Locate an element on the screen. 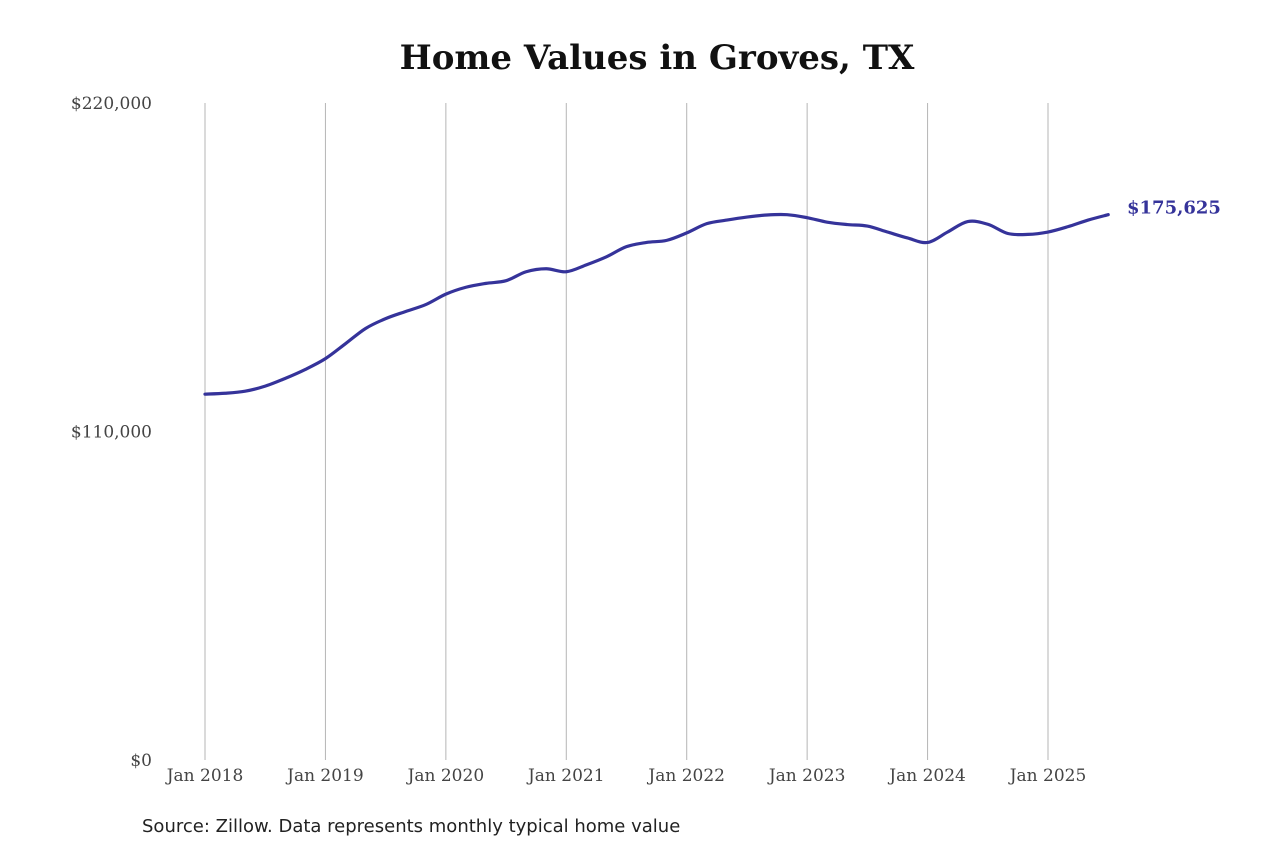 Image resolution: width=1280 pixels, height=853 pixels. x-tick-label: Jan 2023 is located at coordinates (806, 776).